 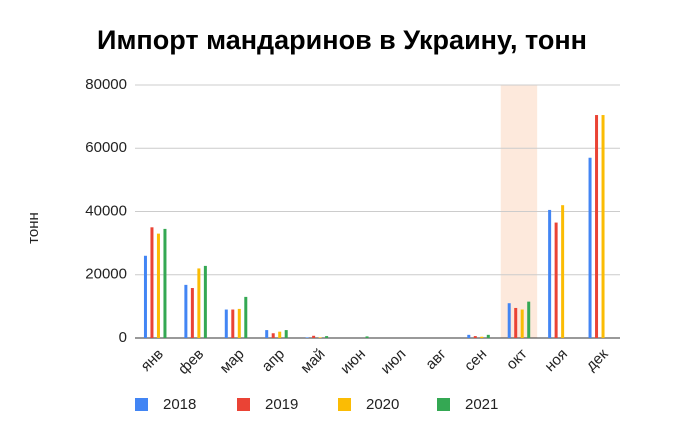 I want to click on y-tick-label: 60000, so click(x=106, y=147).